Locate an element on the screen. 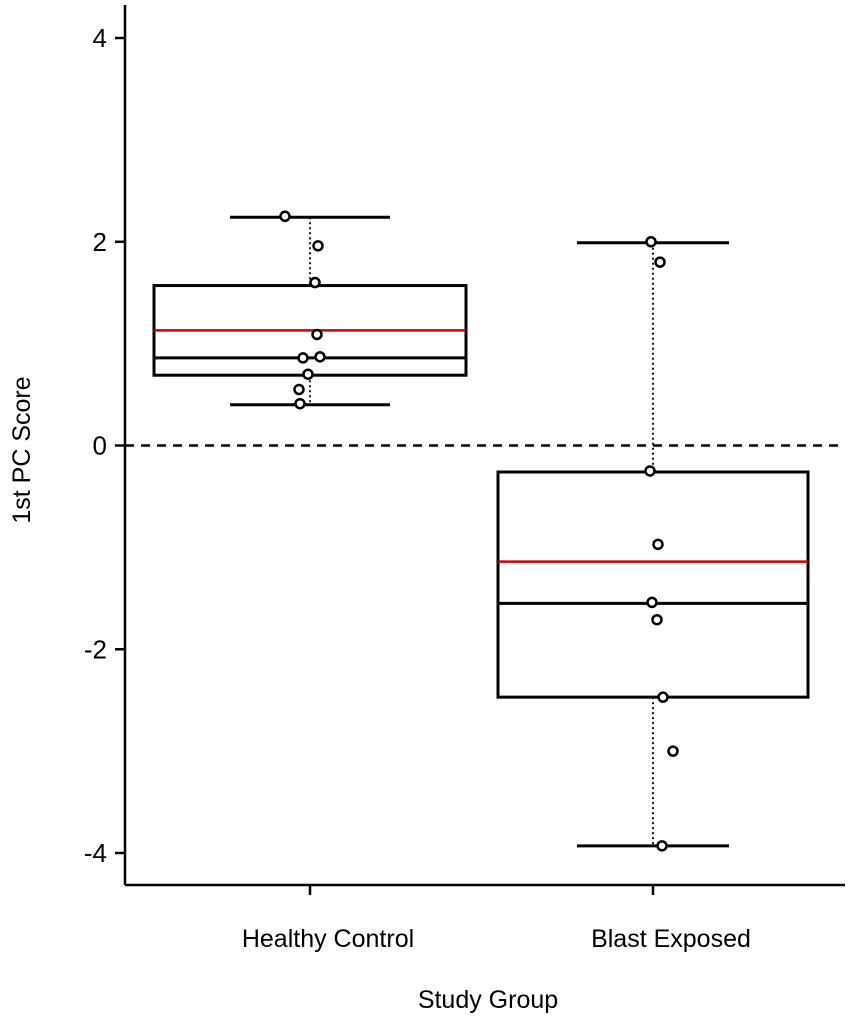 This screenshot has width=850, height=1023. y-ticks: 4 2 0 -2 -4 is located at coordinates (104, 445).